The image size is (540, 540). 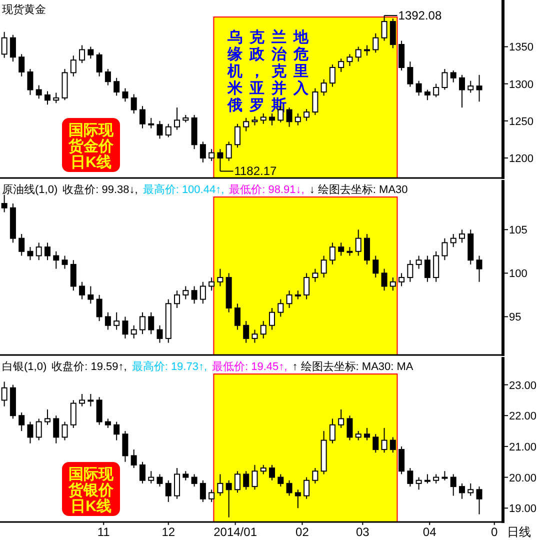 What do you see at coordinates (363, 532) in the screenshot?
I see `x-tick-label: 03` at bounding box center [363, 532].